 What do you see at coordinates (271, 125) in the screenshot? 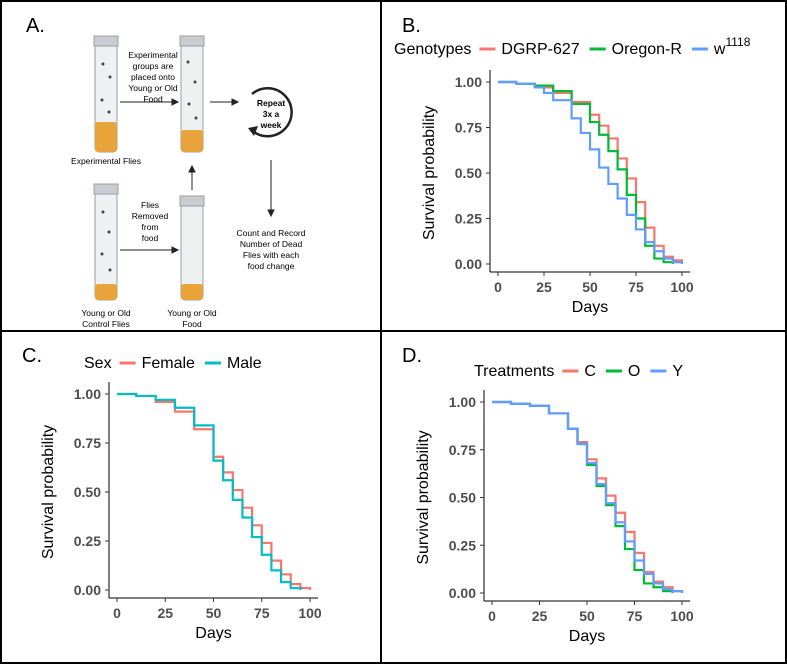
I see `repeat-line: week` at bounding box center [271, 125].